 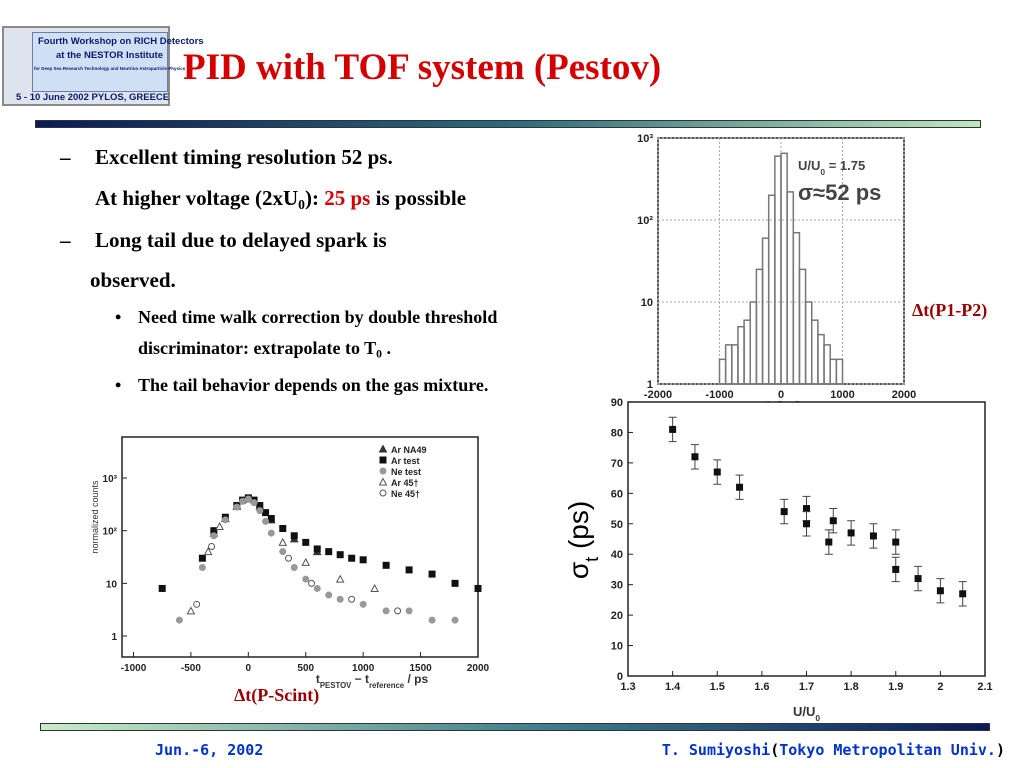 I want to click on bullet-text: observed., so click(x=133, y=280).